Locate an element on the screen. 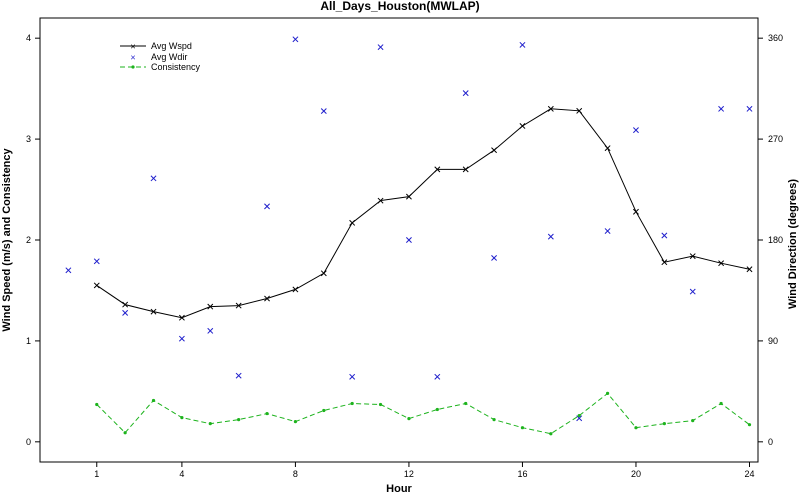 The image size is (800, 500). legend: × Avg Wspd × Avg Wdir Consistency is located at coordinates (160, 56).